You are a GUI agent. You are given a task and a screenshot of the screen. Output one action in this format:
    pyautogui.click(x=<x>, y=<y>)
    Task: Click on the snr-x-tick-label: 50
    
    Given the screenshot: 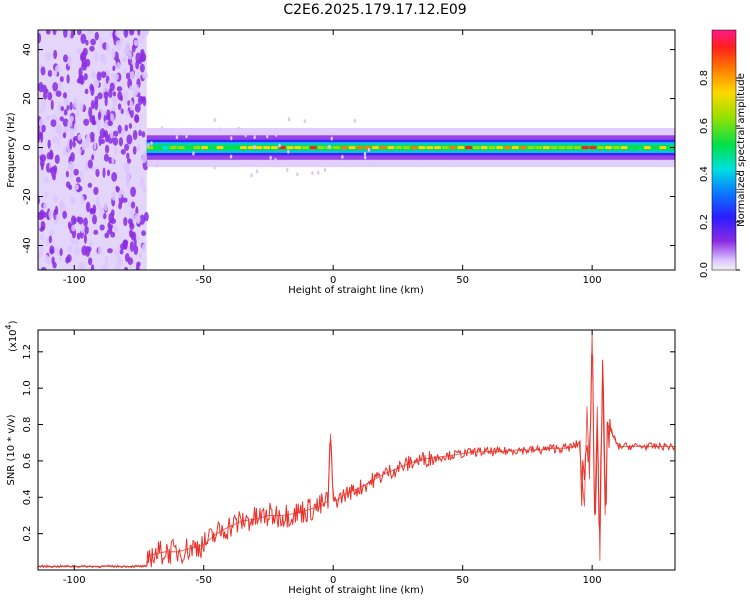 What is the action you would take?
    pyautogui.click(x=462, y=580)
    